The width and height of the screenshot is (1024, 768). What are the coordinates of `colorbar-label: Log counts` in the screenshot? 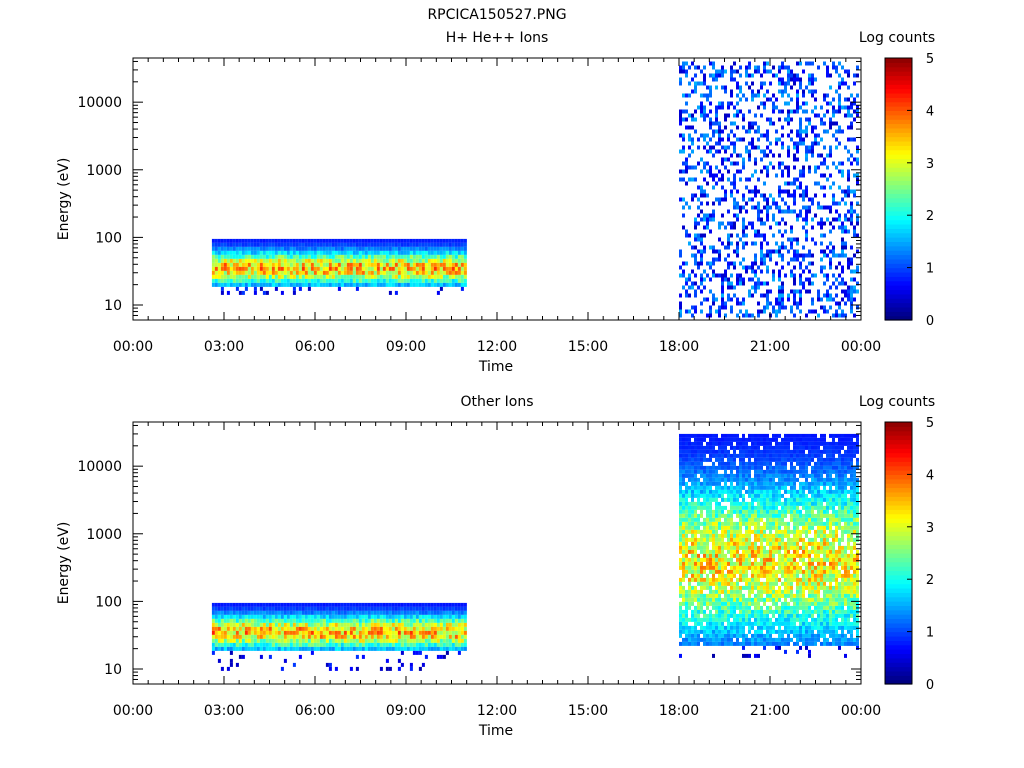 It's located at (897, 38).